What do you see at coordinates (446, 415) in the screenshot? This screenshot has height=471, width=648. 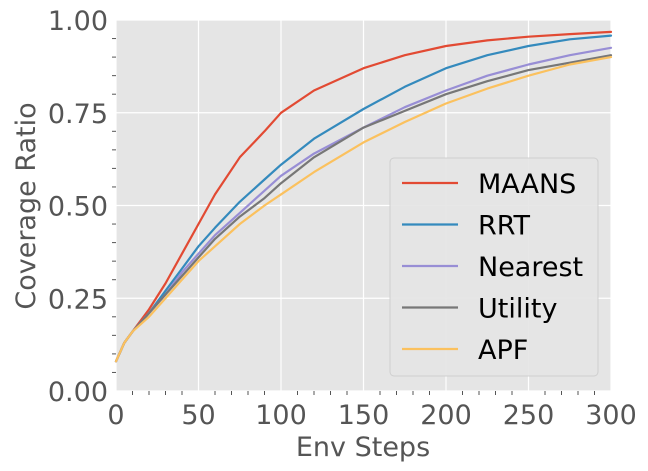 I see `x-tick-label: 200` at bounding box center [446, 415].